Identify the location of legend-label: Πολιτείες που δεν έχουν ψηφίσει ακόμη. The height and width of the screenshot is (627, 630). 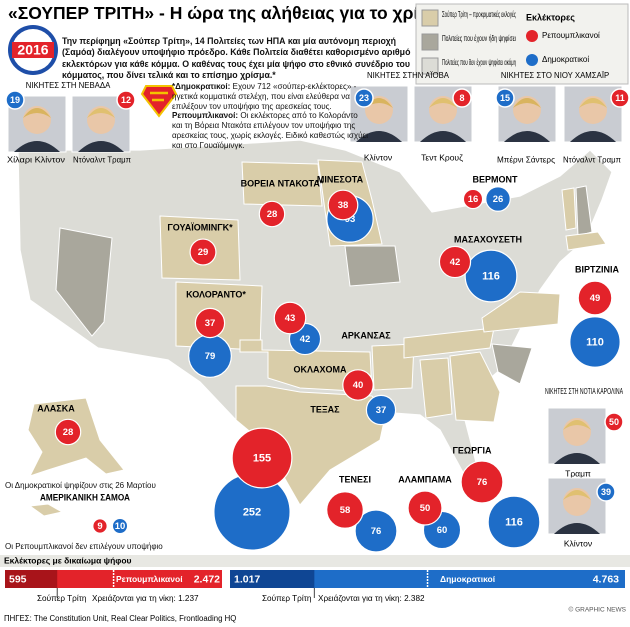
(479, 62).